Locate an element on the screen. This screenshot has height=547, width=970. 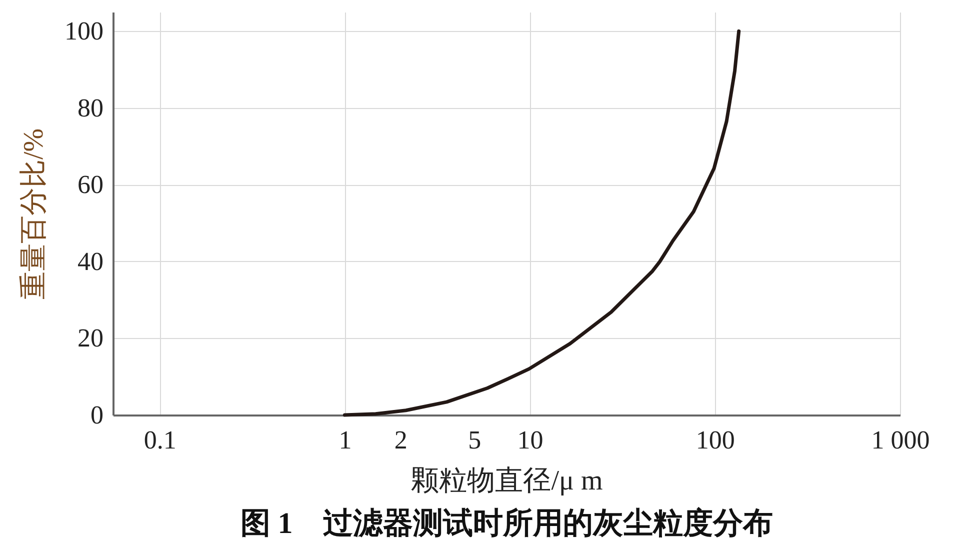
y-tick-label: 100 is located at coordinates (84, 31).